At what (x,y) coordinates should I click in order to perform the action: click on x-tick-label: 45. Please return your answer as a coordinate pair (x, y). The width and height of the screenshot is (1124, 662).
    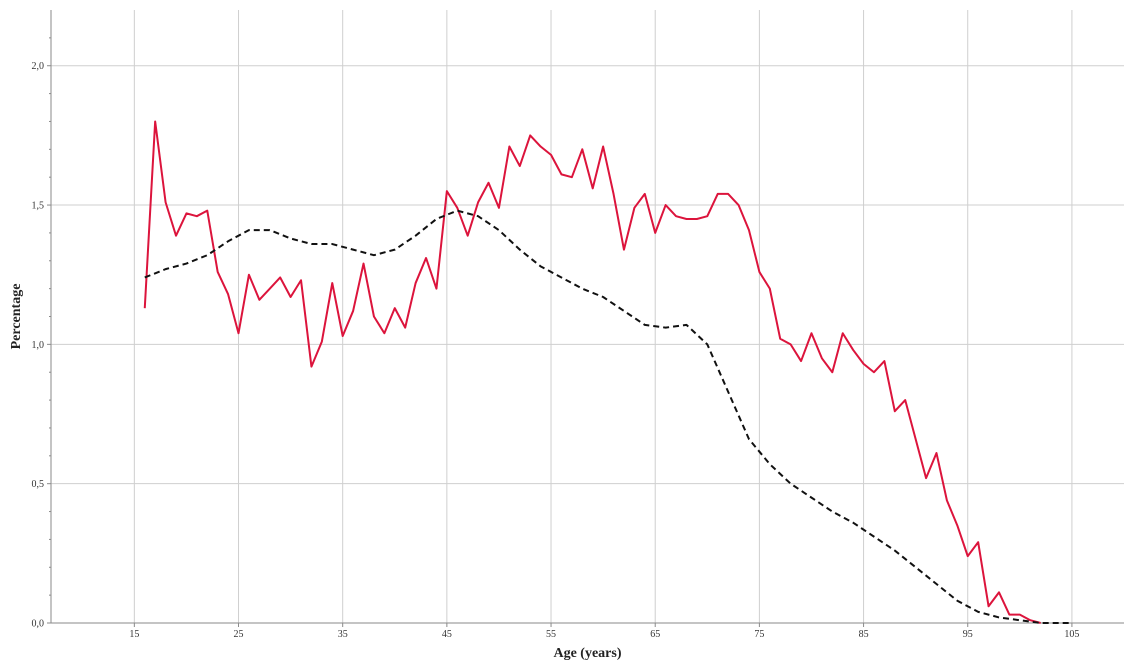
    Looking at the image, I should click on (447, 634).